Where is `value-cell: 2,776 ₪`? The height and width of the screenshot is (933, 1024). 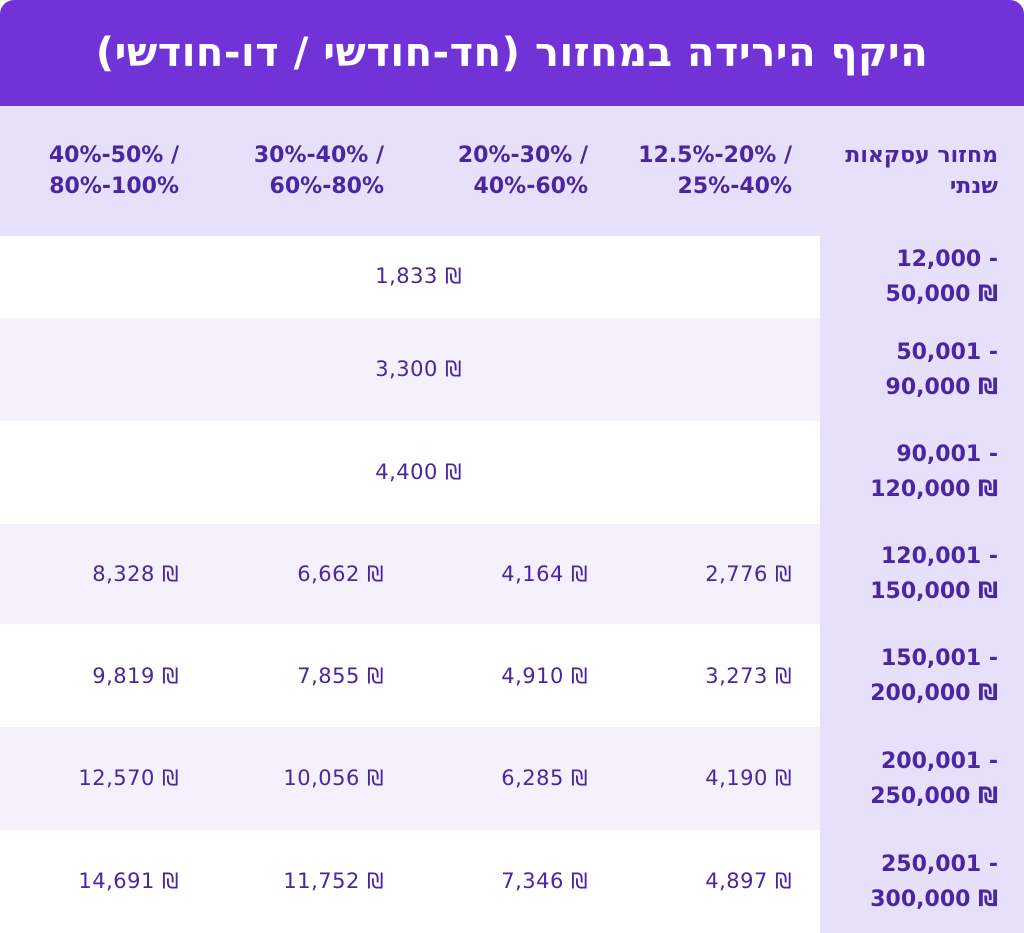
value-cell: 2,776 ₪ is located at coordinates (748, 574).